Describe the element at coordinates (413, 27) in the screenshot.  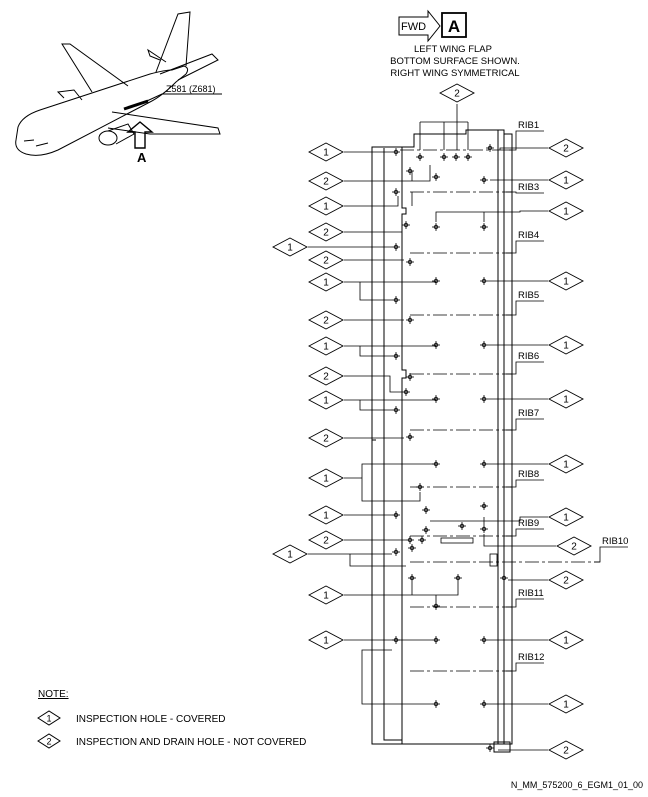
I see `fwd-label: FWD` at that location.